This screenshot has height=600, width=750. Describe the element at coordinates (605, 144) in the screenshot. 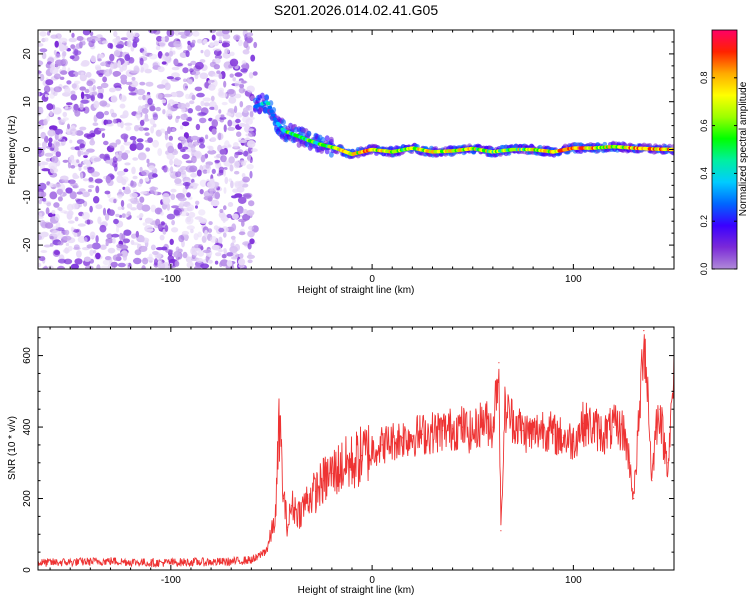

I see `track-halo` at that location.